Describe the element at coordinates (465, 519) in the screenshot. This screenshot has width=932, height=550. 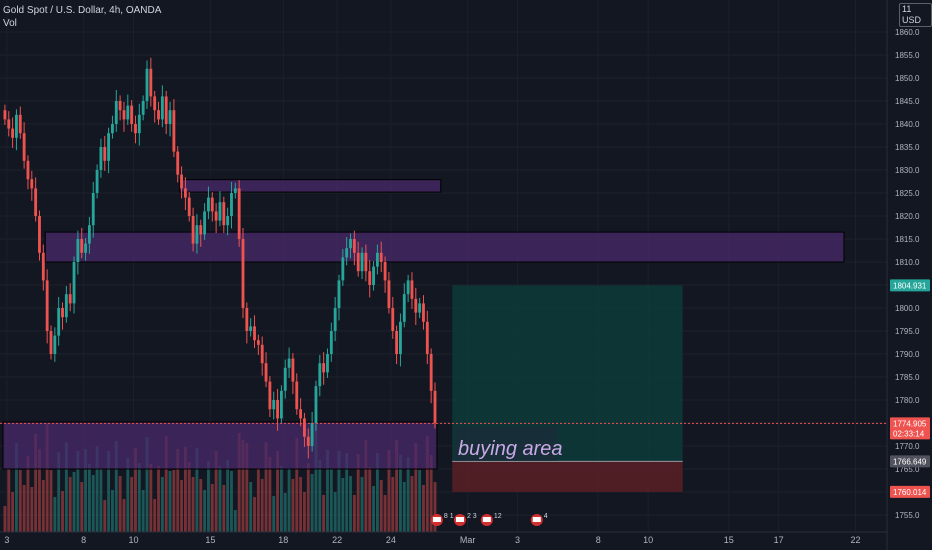
I see `event-marker: 2 3` at that location.